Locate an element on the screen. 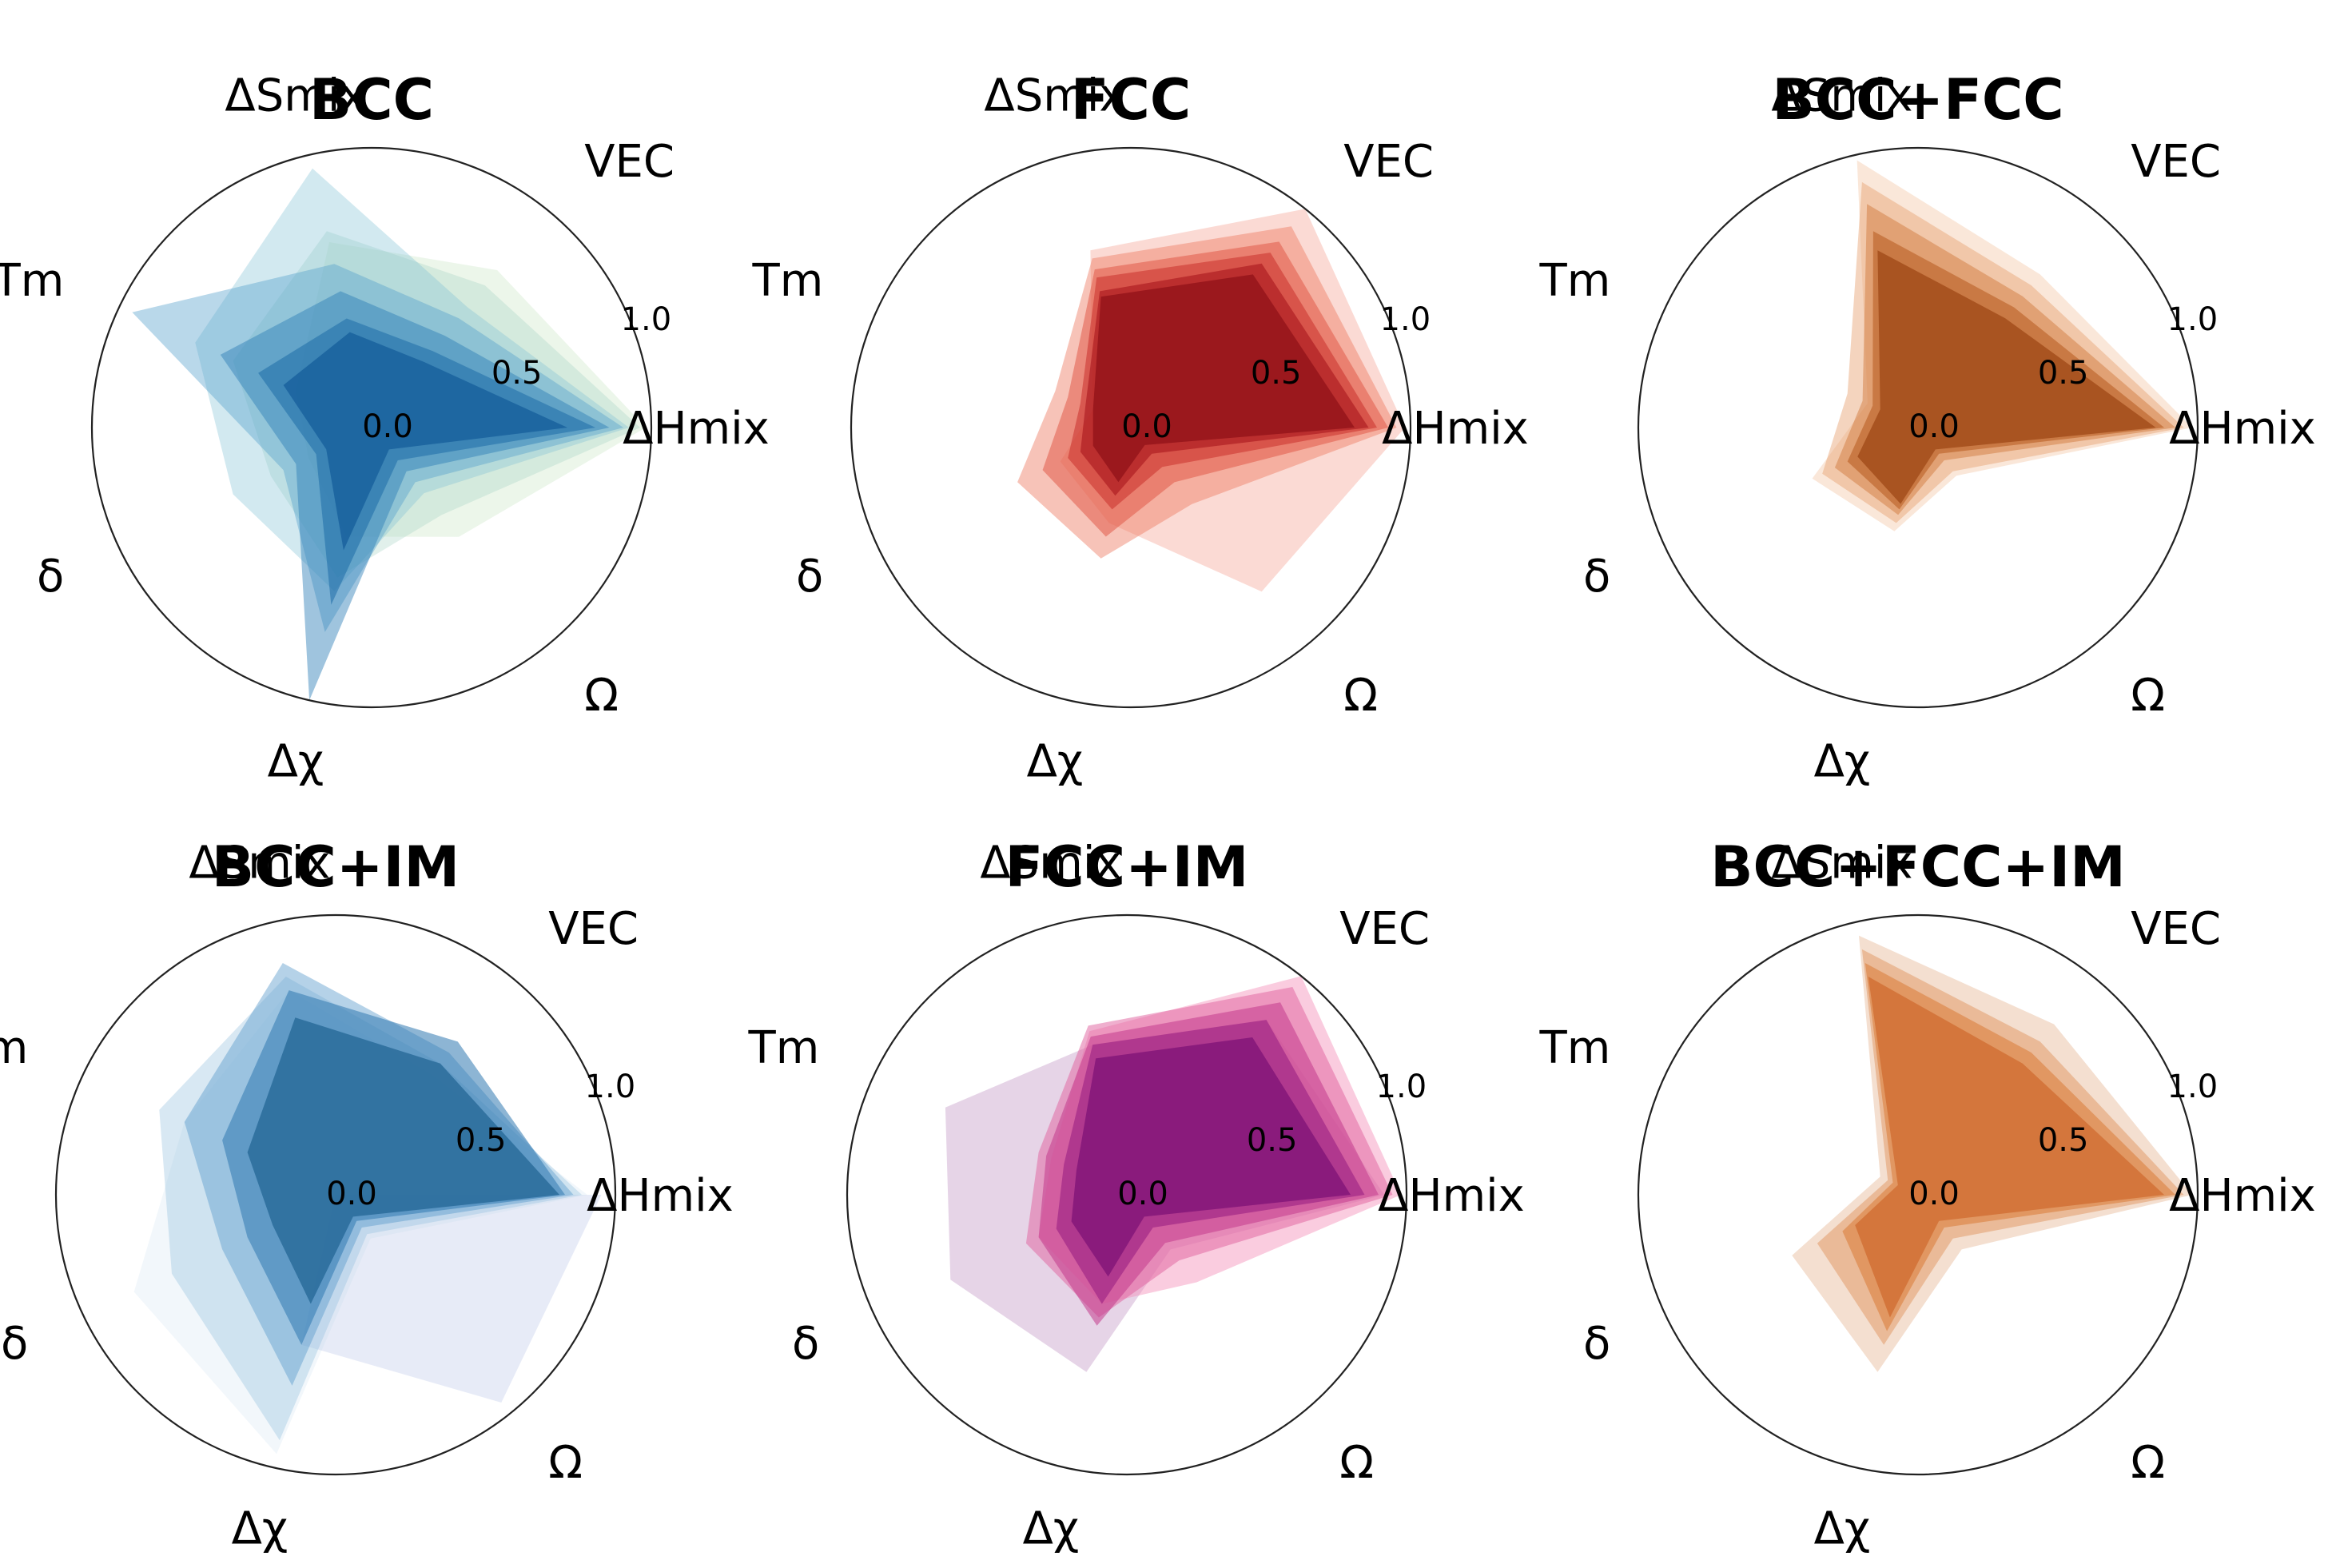 The height and width of the screenshot is (1568, 2336). panel-title: BCC+FCC is located at coordinates (1917, 100).